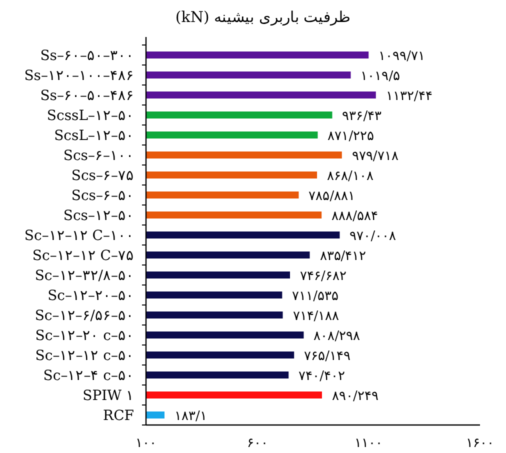  What do you see at coordinates (315, 296) in the screenshot?
I see `data-label: ۷۱۱/۵۳۵` at bounding box center [315, 296].